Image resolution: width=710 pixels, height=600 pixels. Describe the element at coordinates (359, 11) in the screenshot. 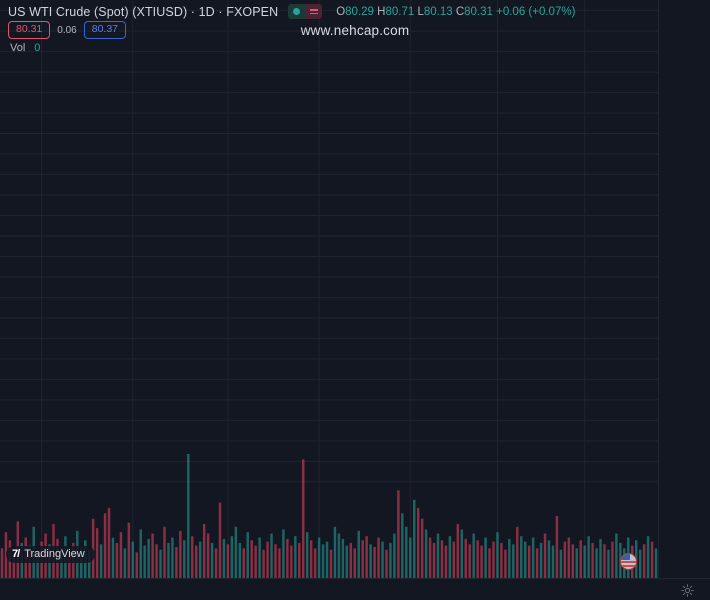

I see `open-value: 80.29` at that location.